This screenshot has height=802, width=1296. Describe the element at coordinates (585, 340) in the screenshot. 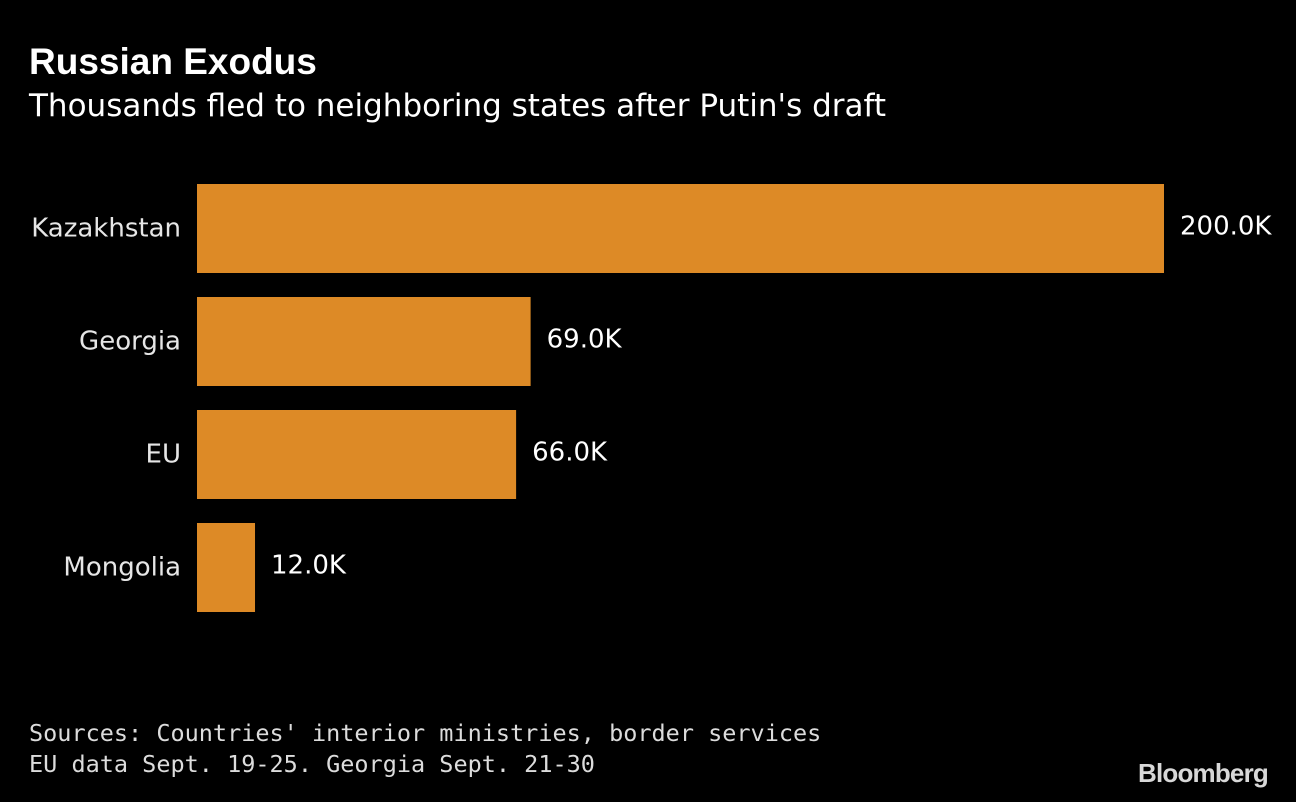

I see `value-label-georgia: 69.0K` at that location.